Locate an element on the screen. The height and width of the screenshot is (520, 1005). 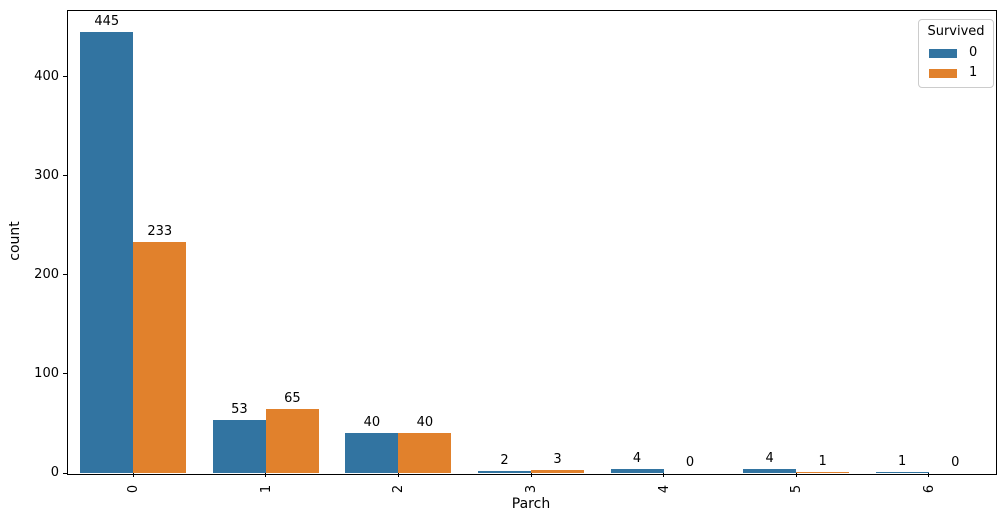
bar-value-label: 3 is located at coordinates (557, 460).